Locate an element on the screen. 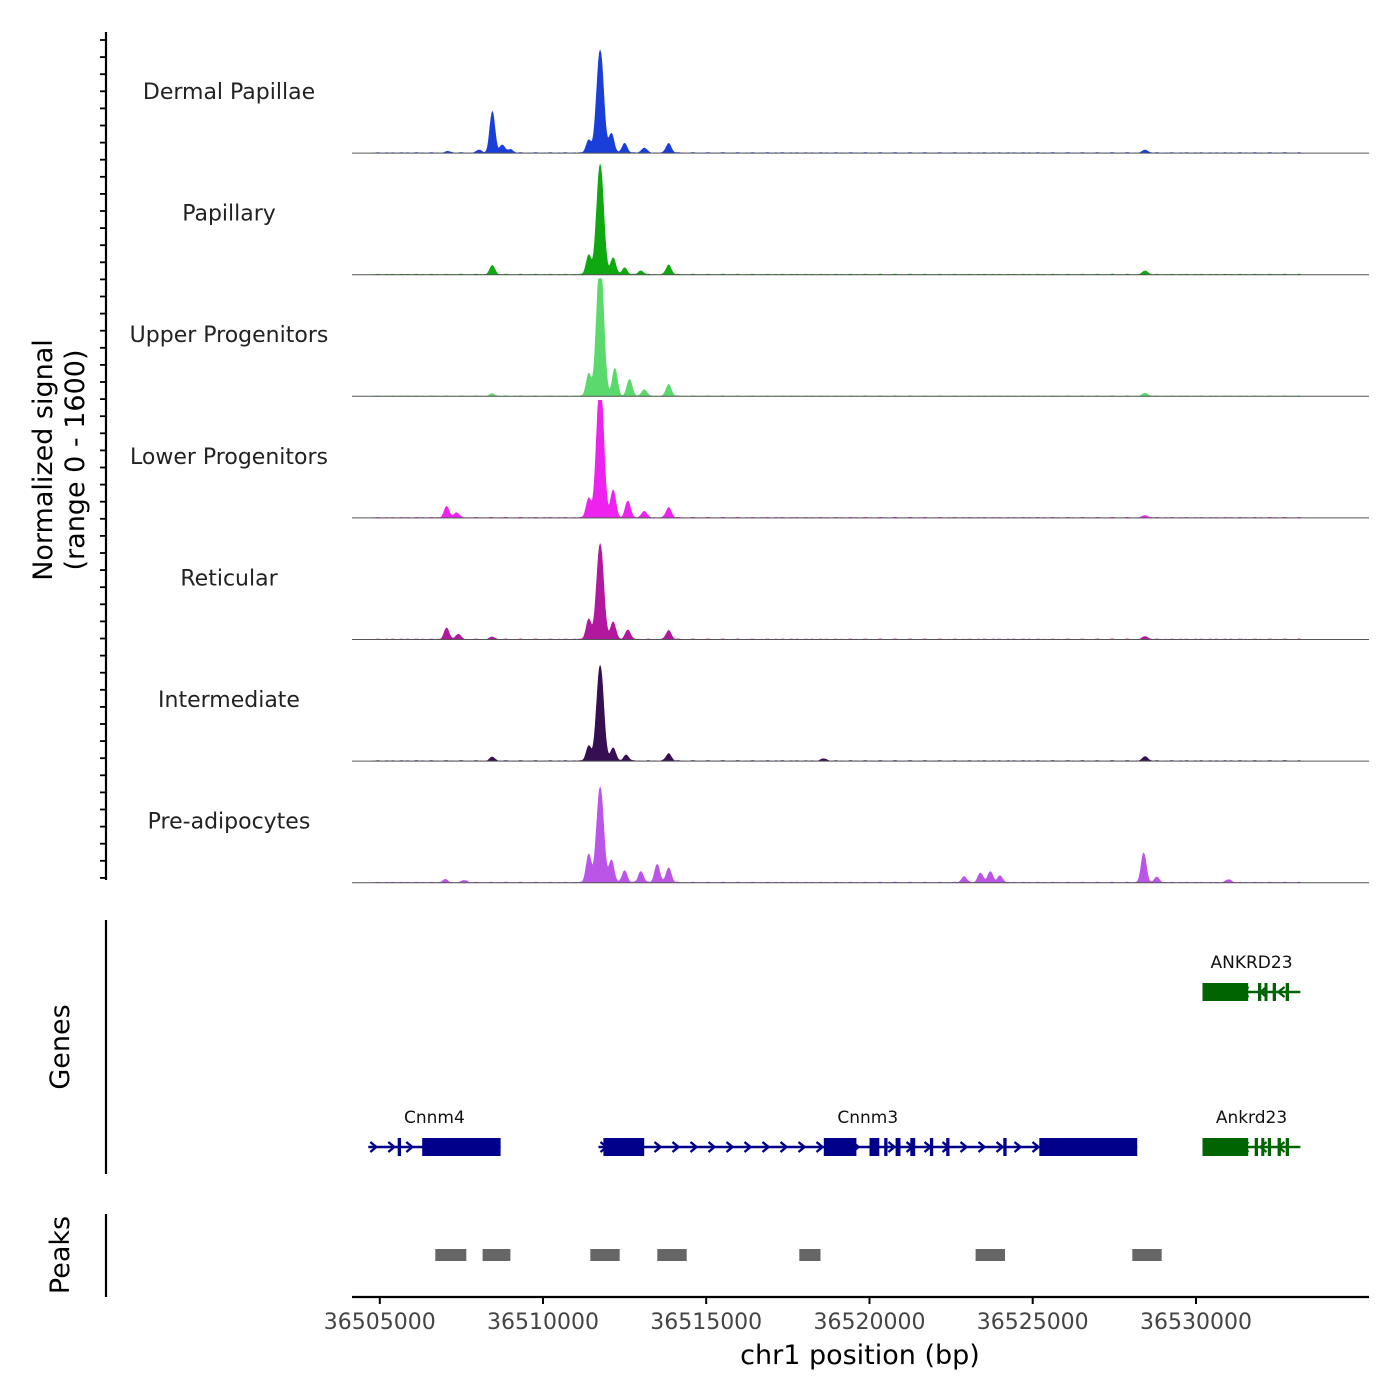  gene-cnnm3: Cnnm3 is located at coordinates (868, 1132).